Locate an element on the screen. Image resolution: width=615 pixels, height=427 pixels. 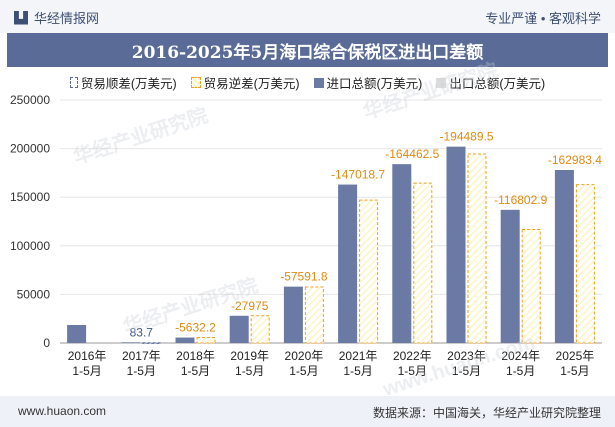
top-bar: 华经情报网 专业严谨 • 客观科学 is located at coordinates (307, 16).